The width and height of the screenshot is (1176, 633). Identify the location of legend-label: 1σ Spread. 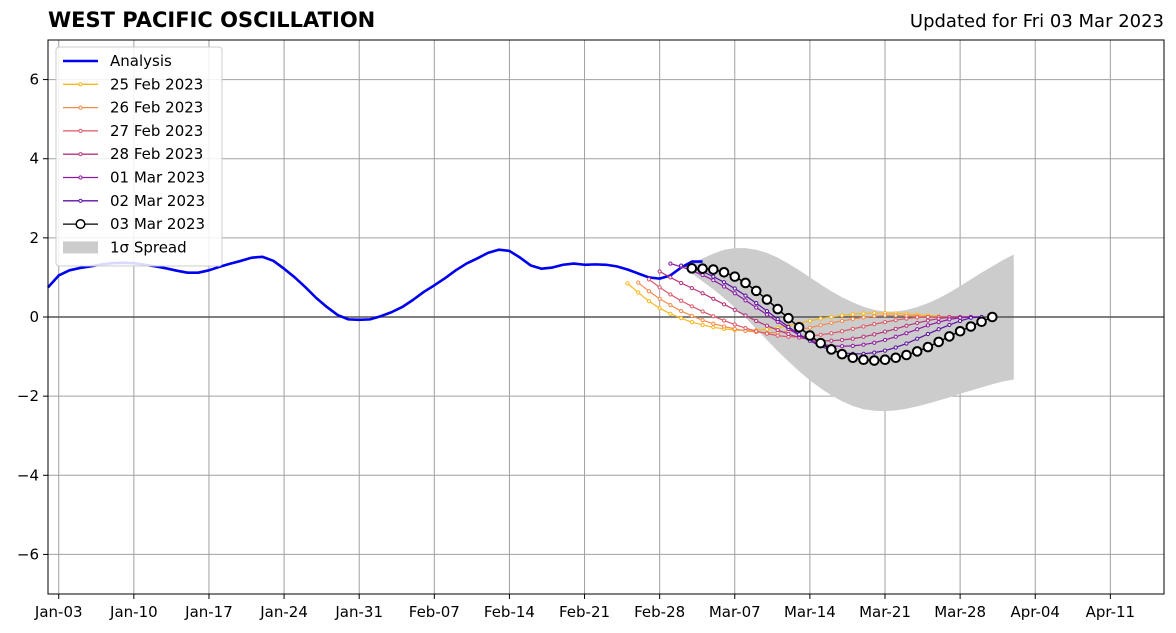
(148, 247).